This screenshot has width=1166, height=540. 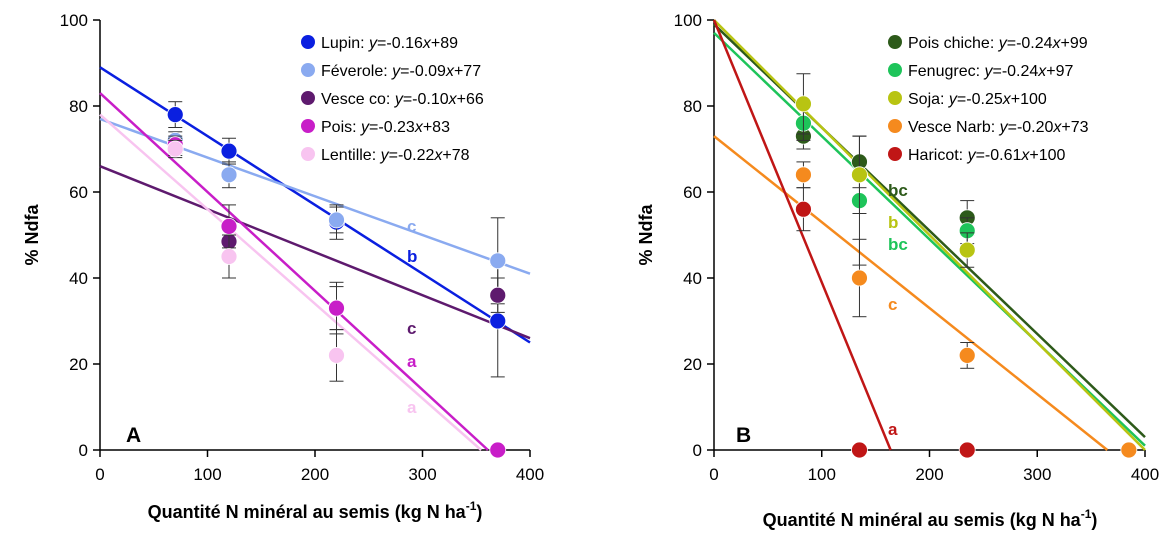 What do you see at coordinates (401, 71) in the screenshot?
I see `legend-entry: Féverole: y=-0.09x+77` at bounding box center [401, 71].